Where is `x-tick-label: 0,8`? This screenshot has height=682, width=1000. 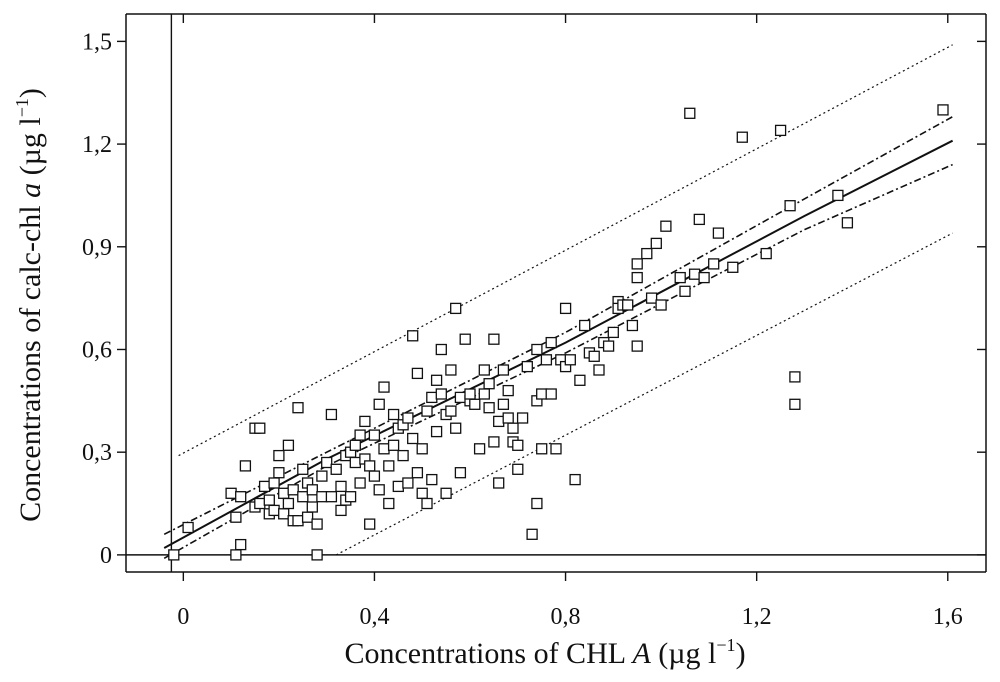
x-tick-label: 0,8 is located at coordinates (566, 617).